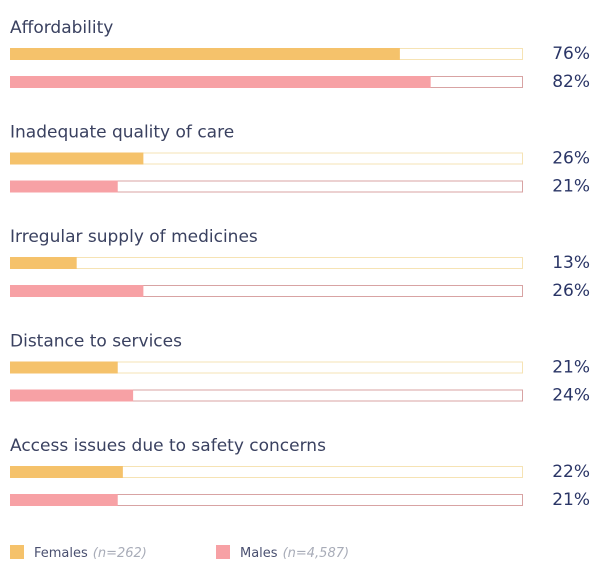 The image size is (593, 563). What do you see at coordinates (61, 28) in the screenshot?
I see `category-label: Affordability` at bounding box center [61, 28].